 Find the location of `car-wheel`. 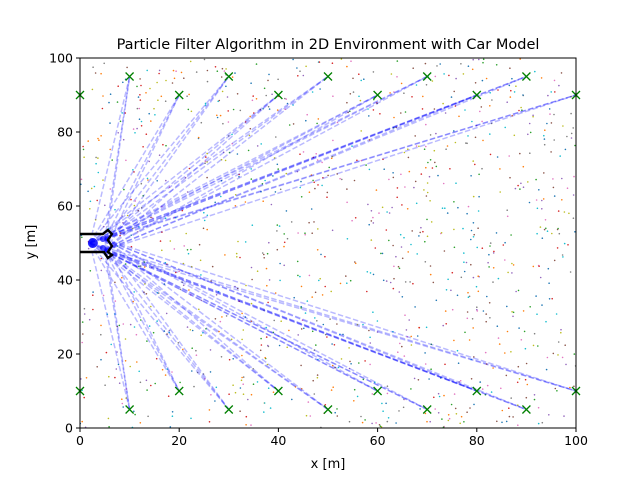

car-wheel is located at coordinates (102, 239).